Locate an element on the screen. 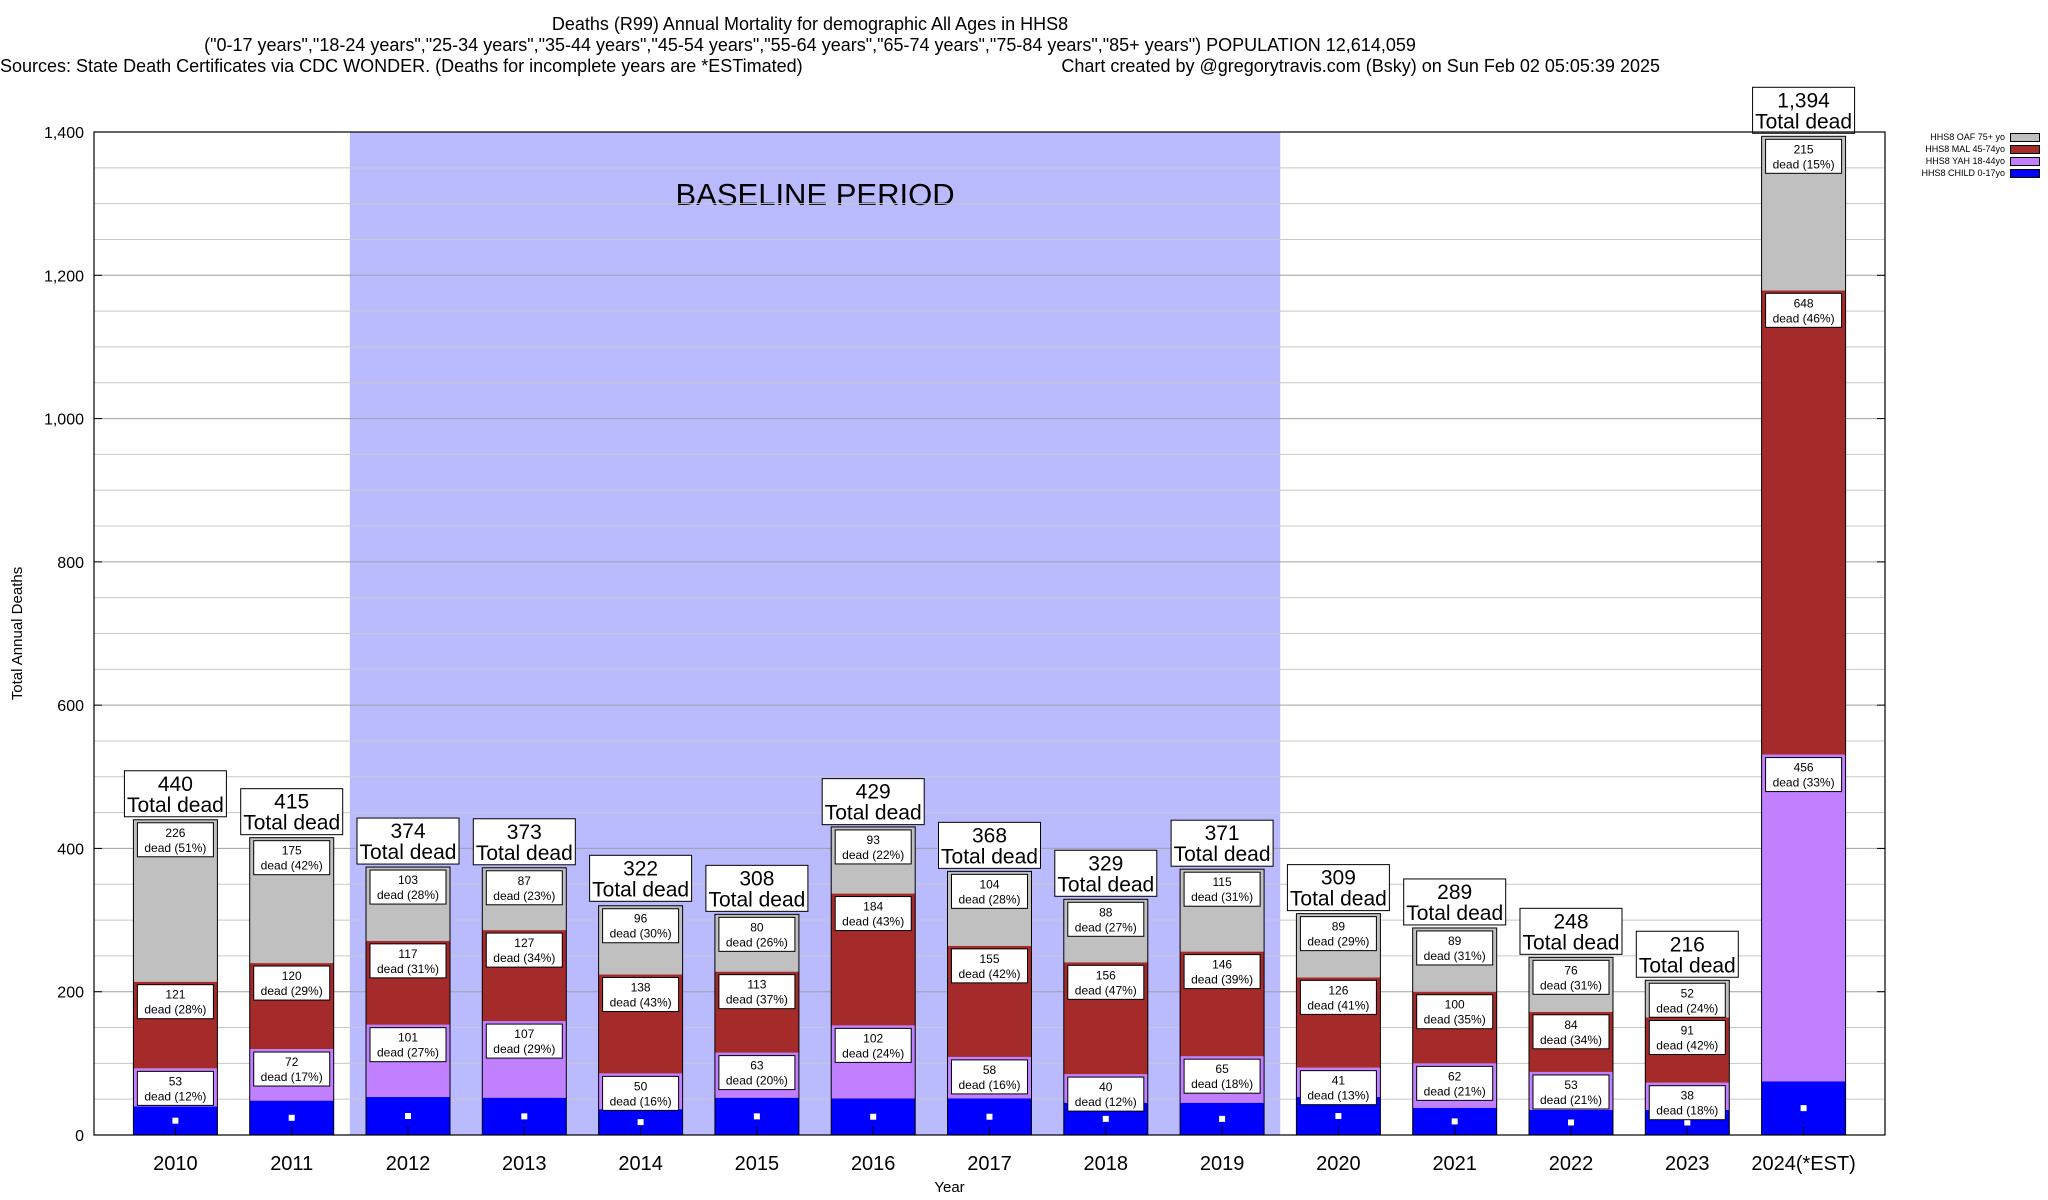  total-label-value: 1,394 is located at coordinates (1803, 100).